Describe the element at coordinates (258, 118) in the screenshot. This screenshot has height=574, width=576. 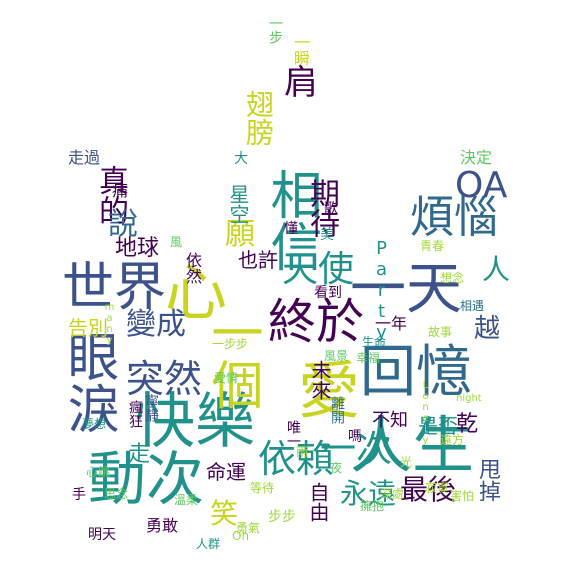
I see `word-cloud-word: 翅膀` at that location.